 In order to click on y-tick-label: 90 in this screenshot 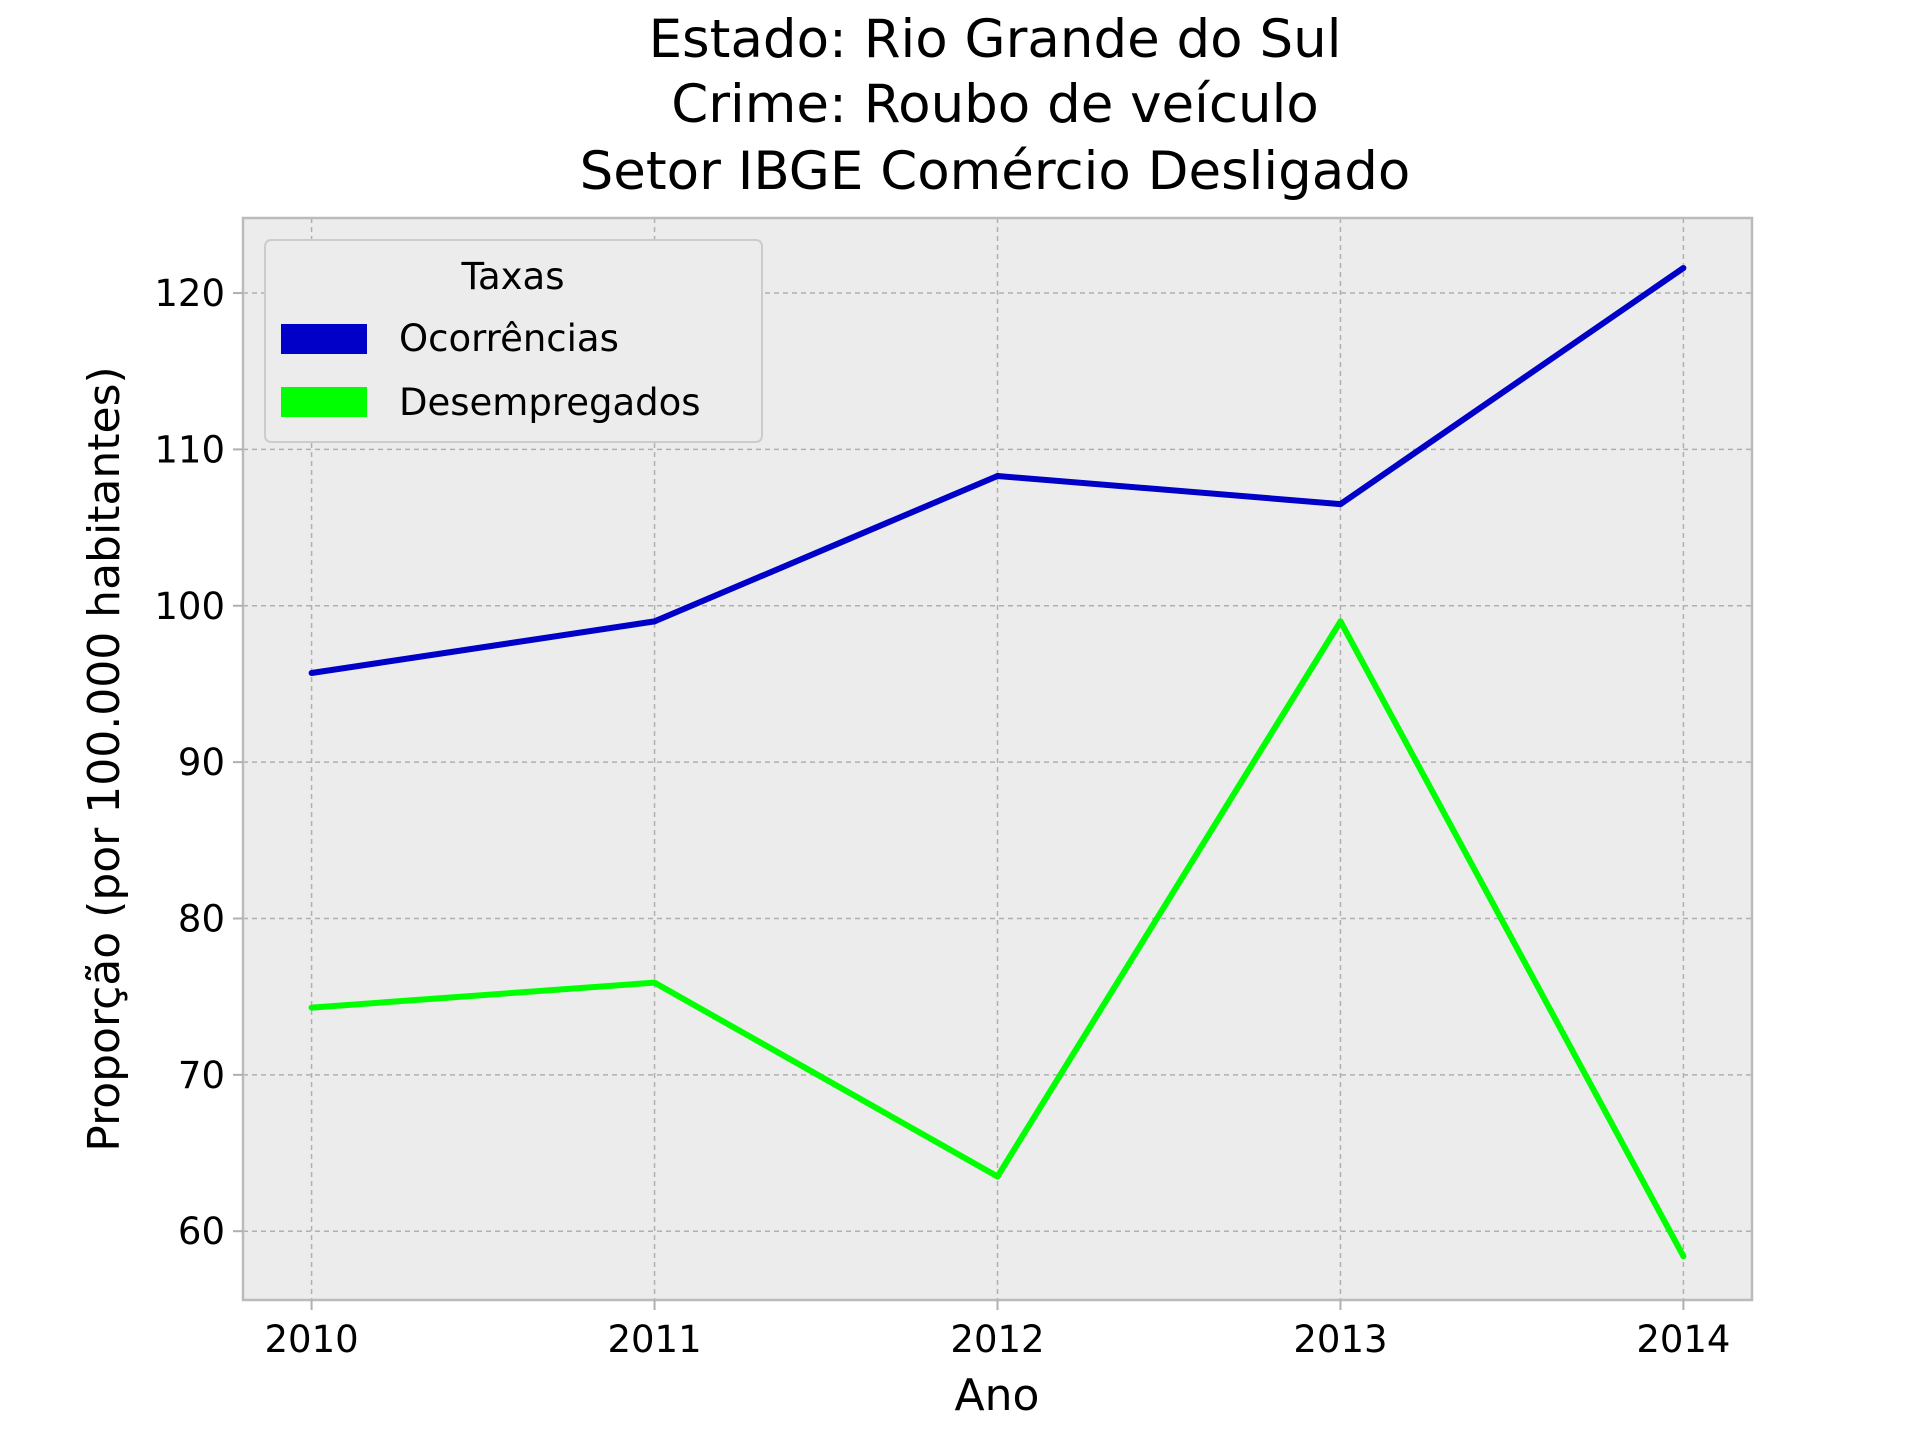, I will do `click(201, 762)`.